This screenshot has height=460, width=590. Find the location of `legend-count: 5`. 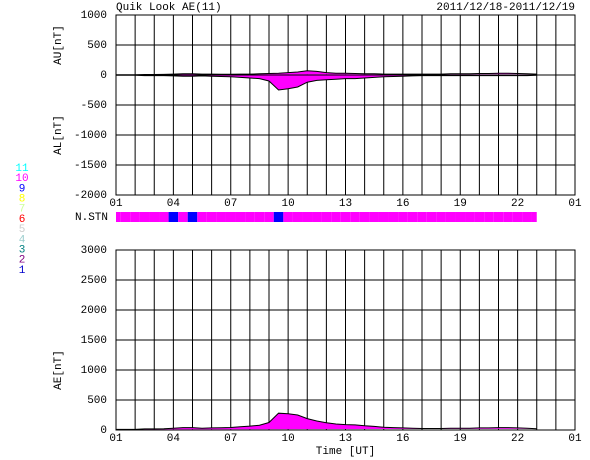

legend-count: 5 is located at coordinates (22, 230).